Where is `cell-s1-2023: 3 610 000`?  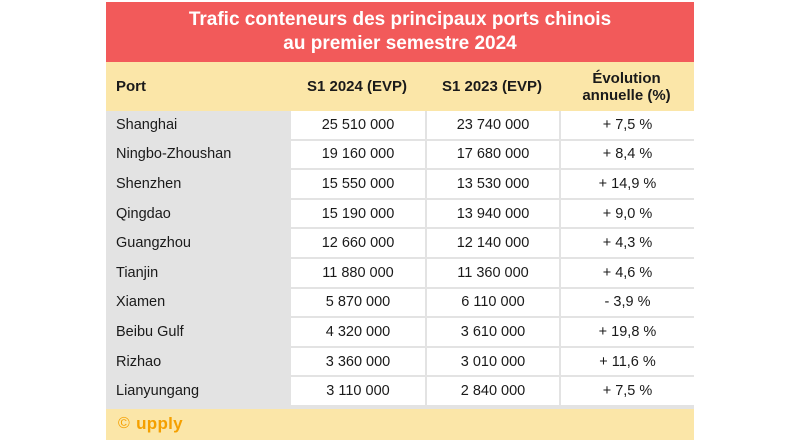
cell-s1-2023: 3 610 000 is located at coordinates (492, 333).